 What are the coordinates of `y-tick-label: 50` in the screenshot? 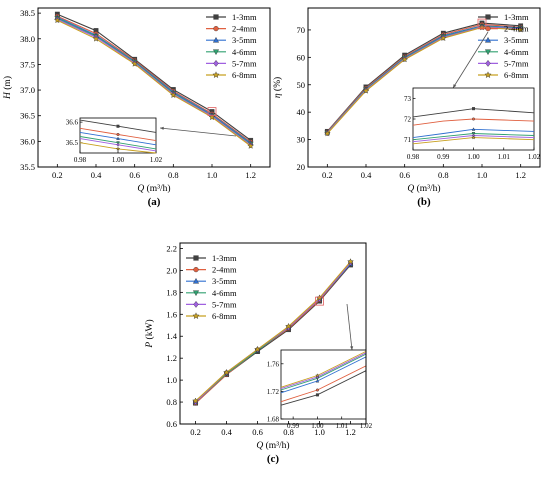 It's located at (301, 85).